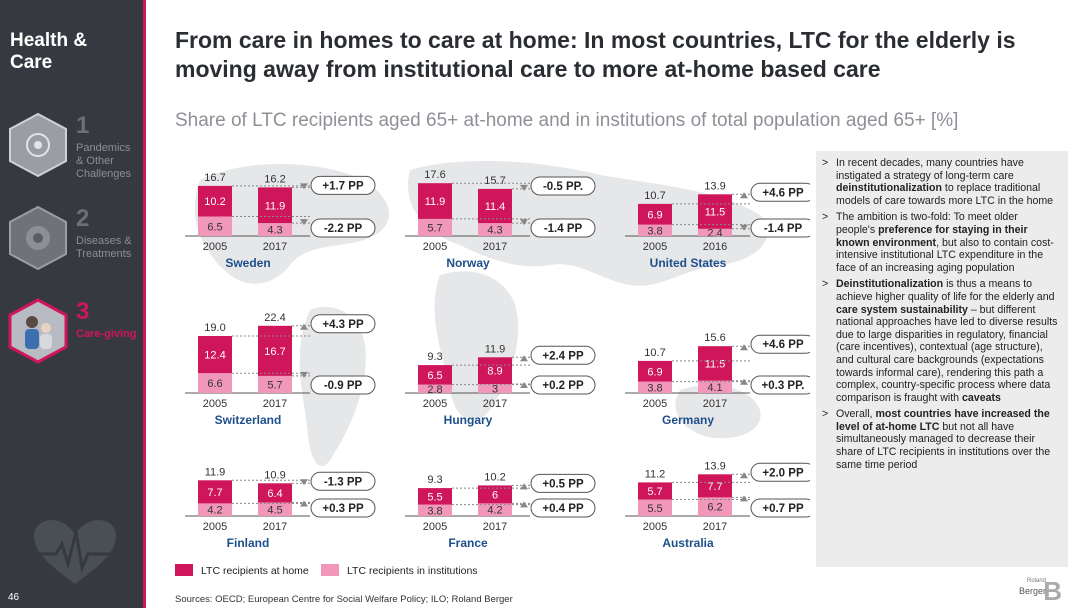 The height and width of the screenshot is (608, 1080). I want to click on change-home: +4.6 PP, so click(783, 345).